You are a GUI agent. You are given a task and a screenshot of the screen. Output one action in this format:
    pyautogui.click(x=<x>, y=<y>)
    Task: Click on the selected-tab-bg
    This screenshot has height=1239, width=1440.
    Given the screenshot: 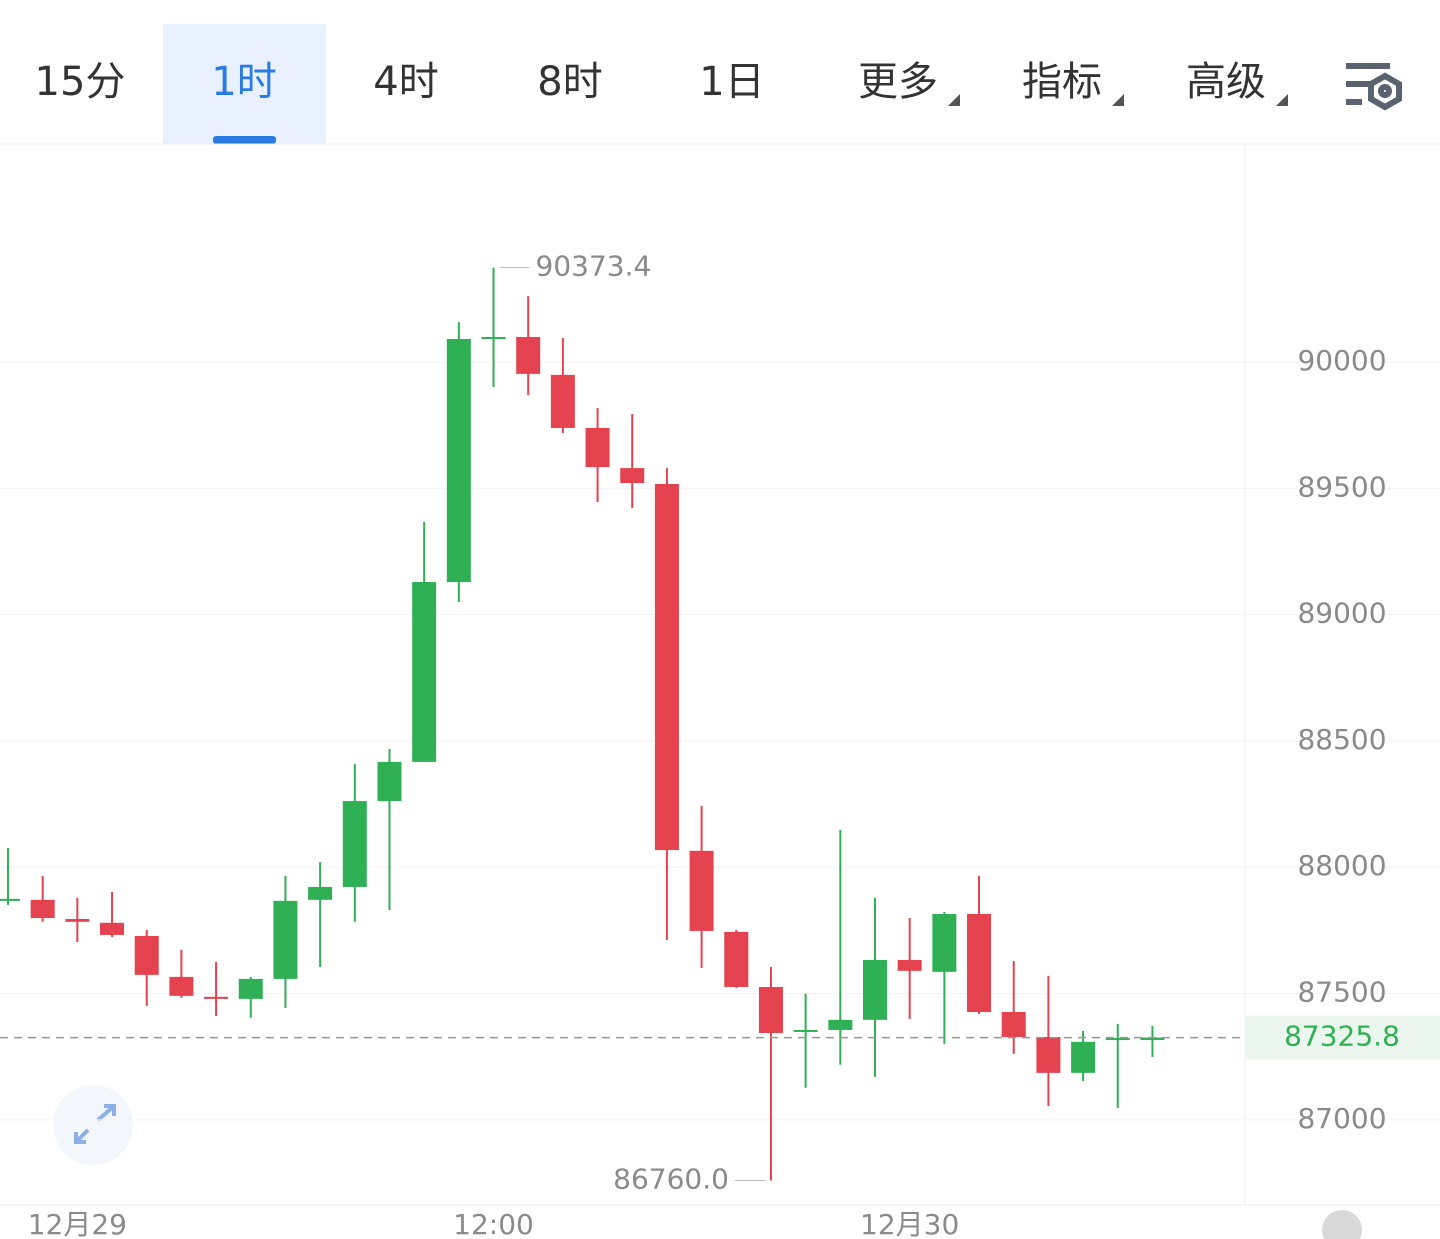 What is the action you would take?
    pyautogui.click(x=244, y=84)
    